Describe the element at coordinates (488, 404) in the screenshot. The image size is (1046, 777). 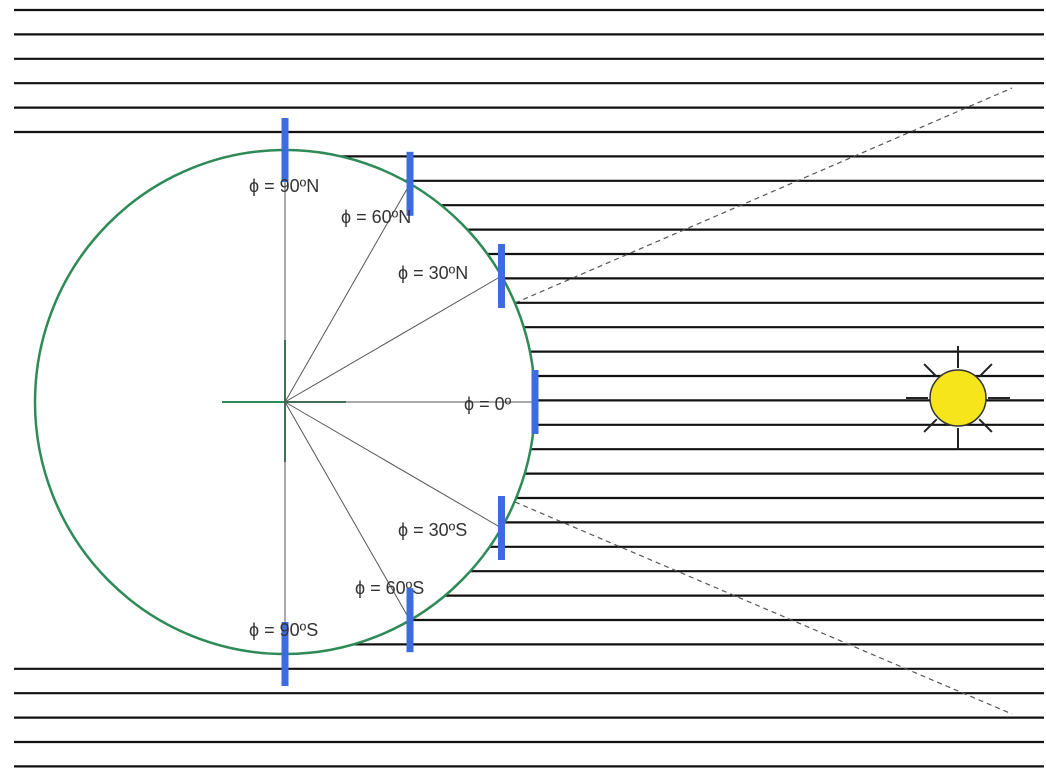
I see `label-0: ϕ = 0º` at that location.